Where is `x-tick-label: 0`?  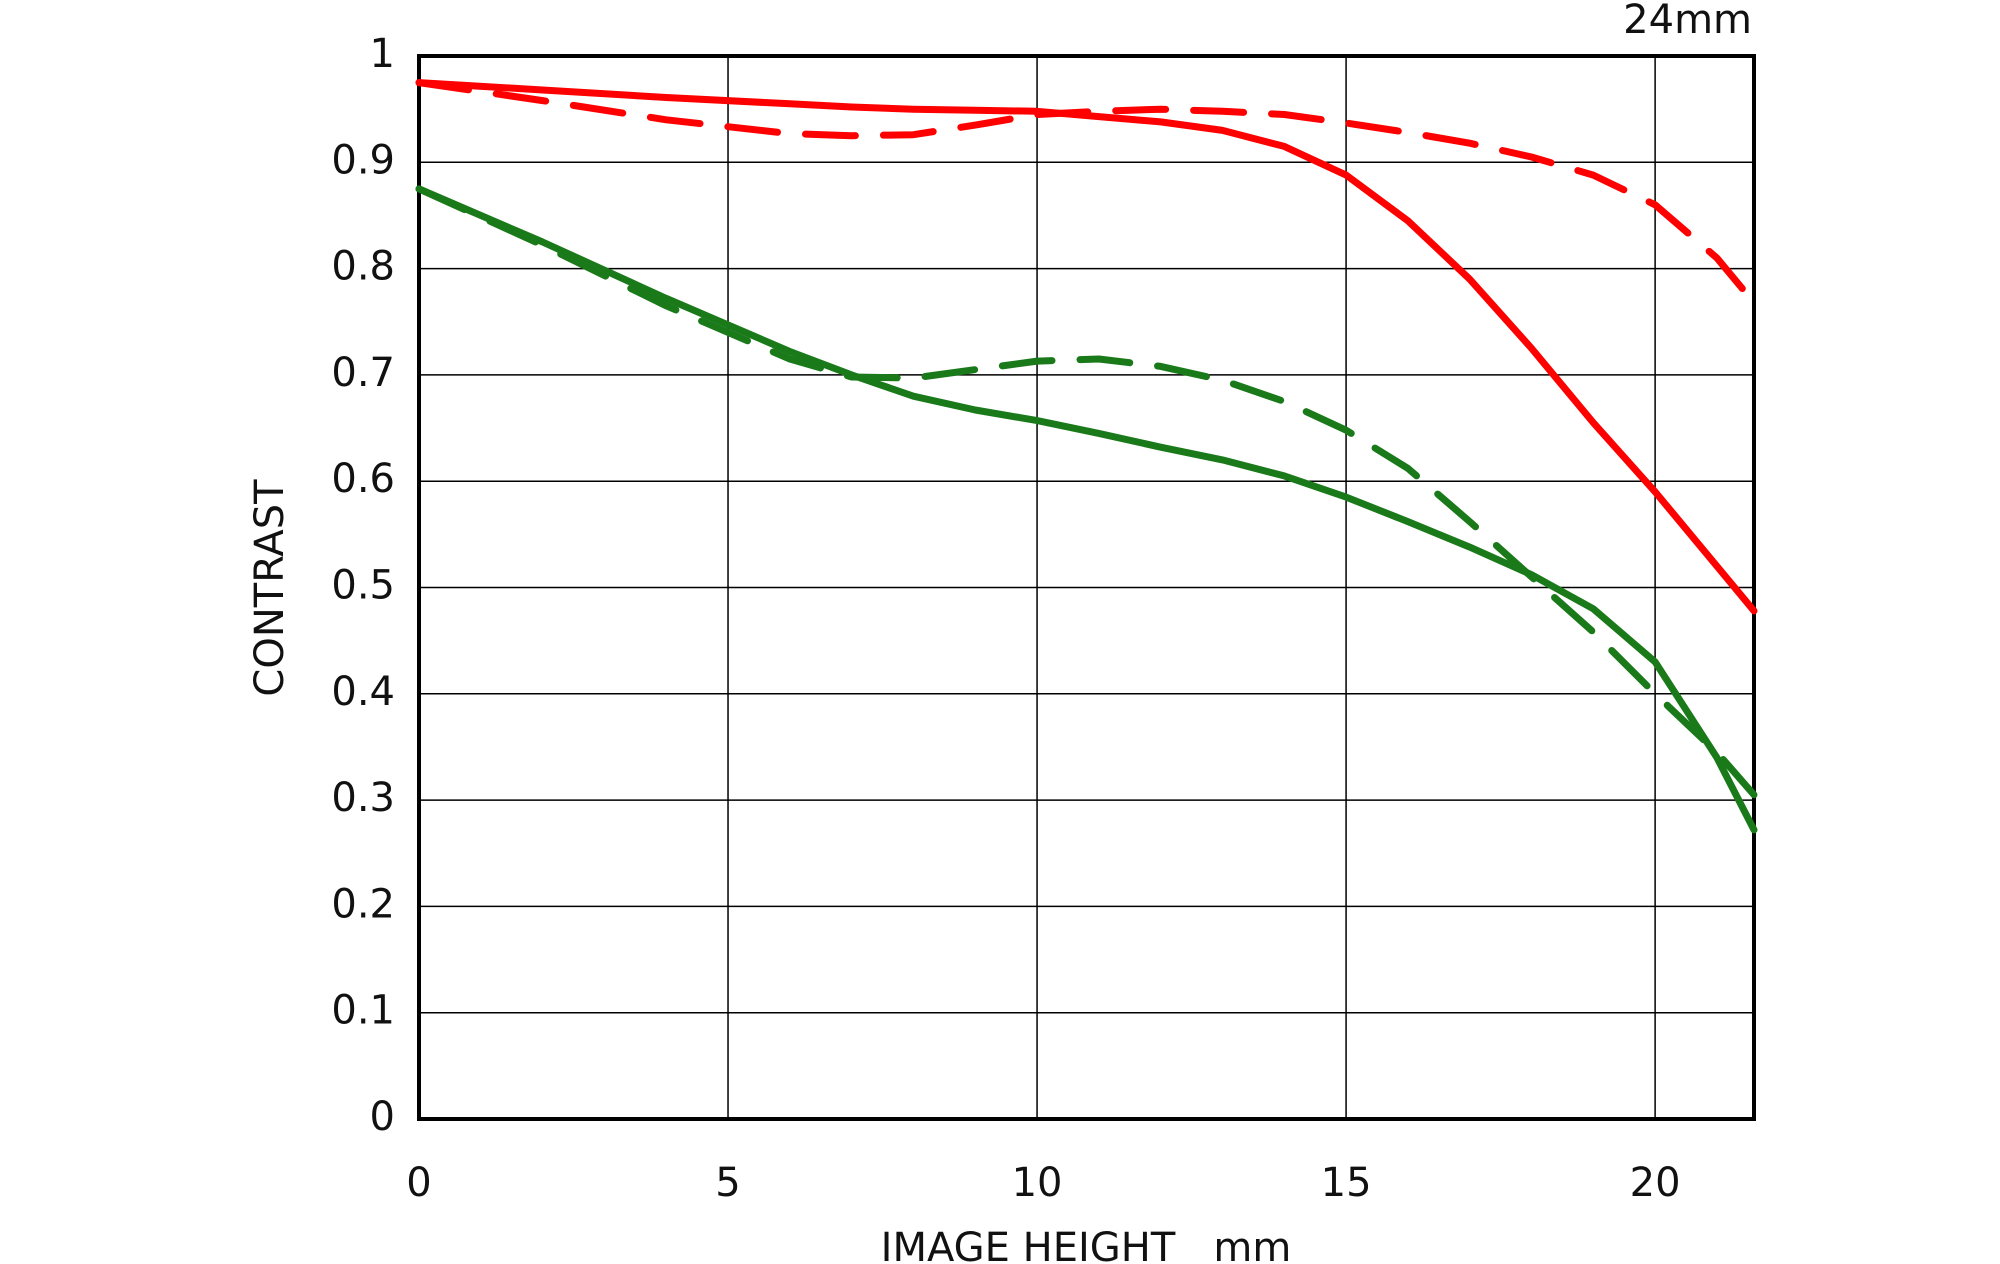
x-tick-label: 0 is located at coordinates (418, 1183).